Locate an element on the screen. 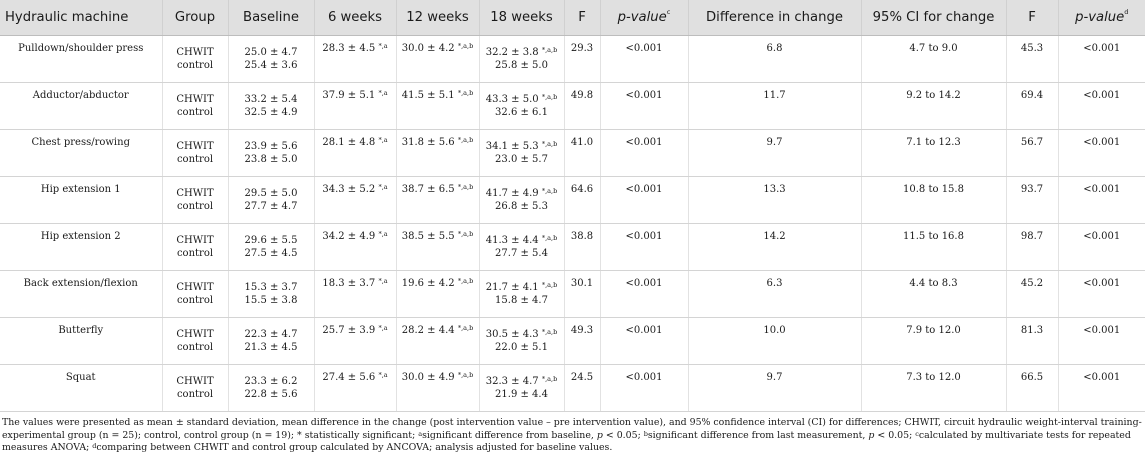 The image size is (1145, 455). six-week-cell: 27.4 ± 5.6 *,a is located at coordinates (354, 388).